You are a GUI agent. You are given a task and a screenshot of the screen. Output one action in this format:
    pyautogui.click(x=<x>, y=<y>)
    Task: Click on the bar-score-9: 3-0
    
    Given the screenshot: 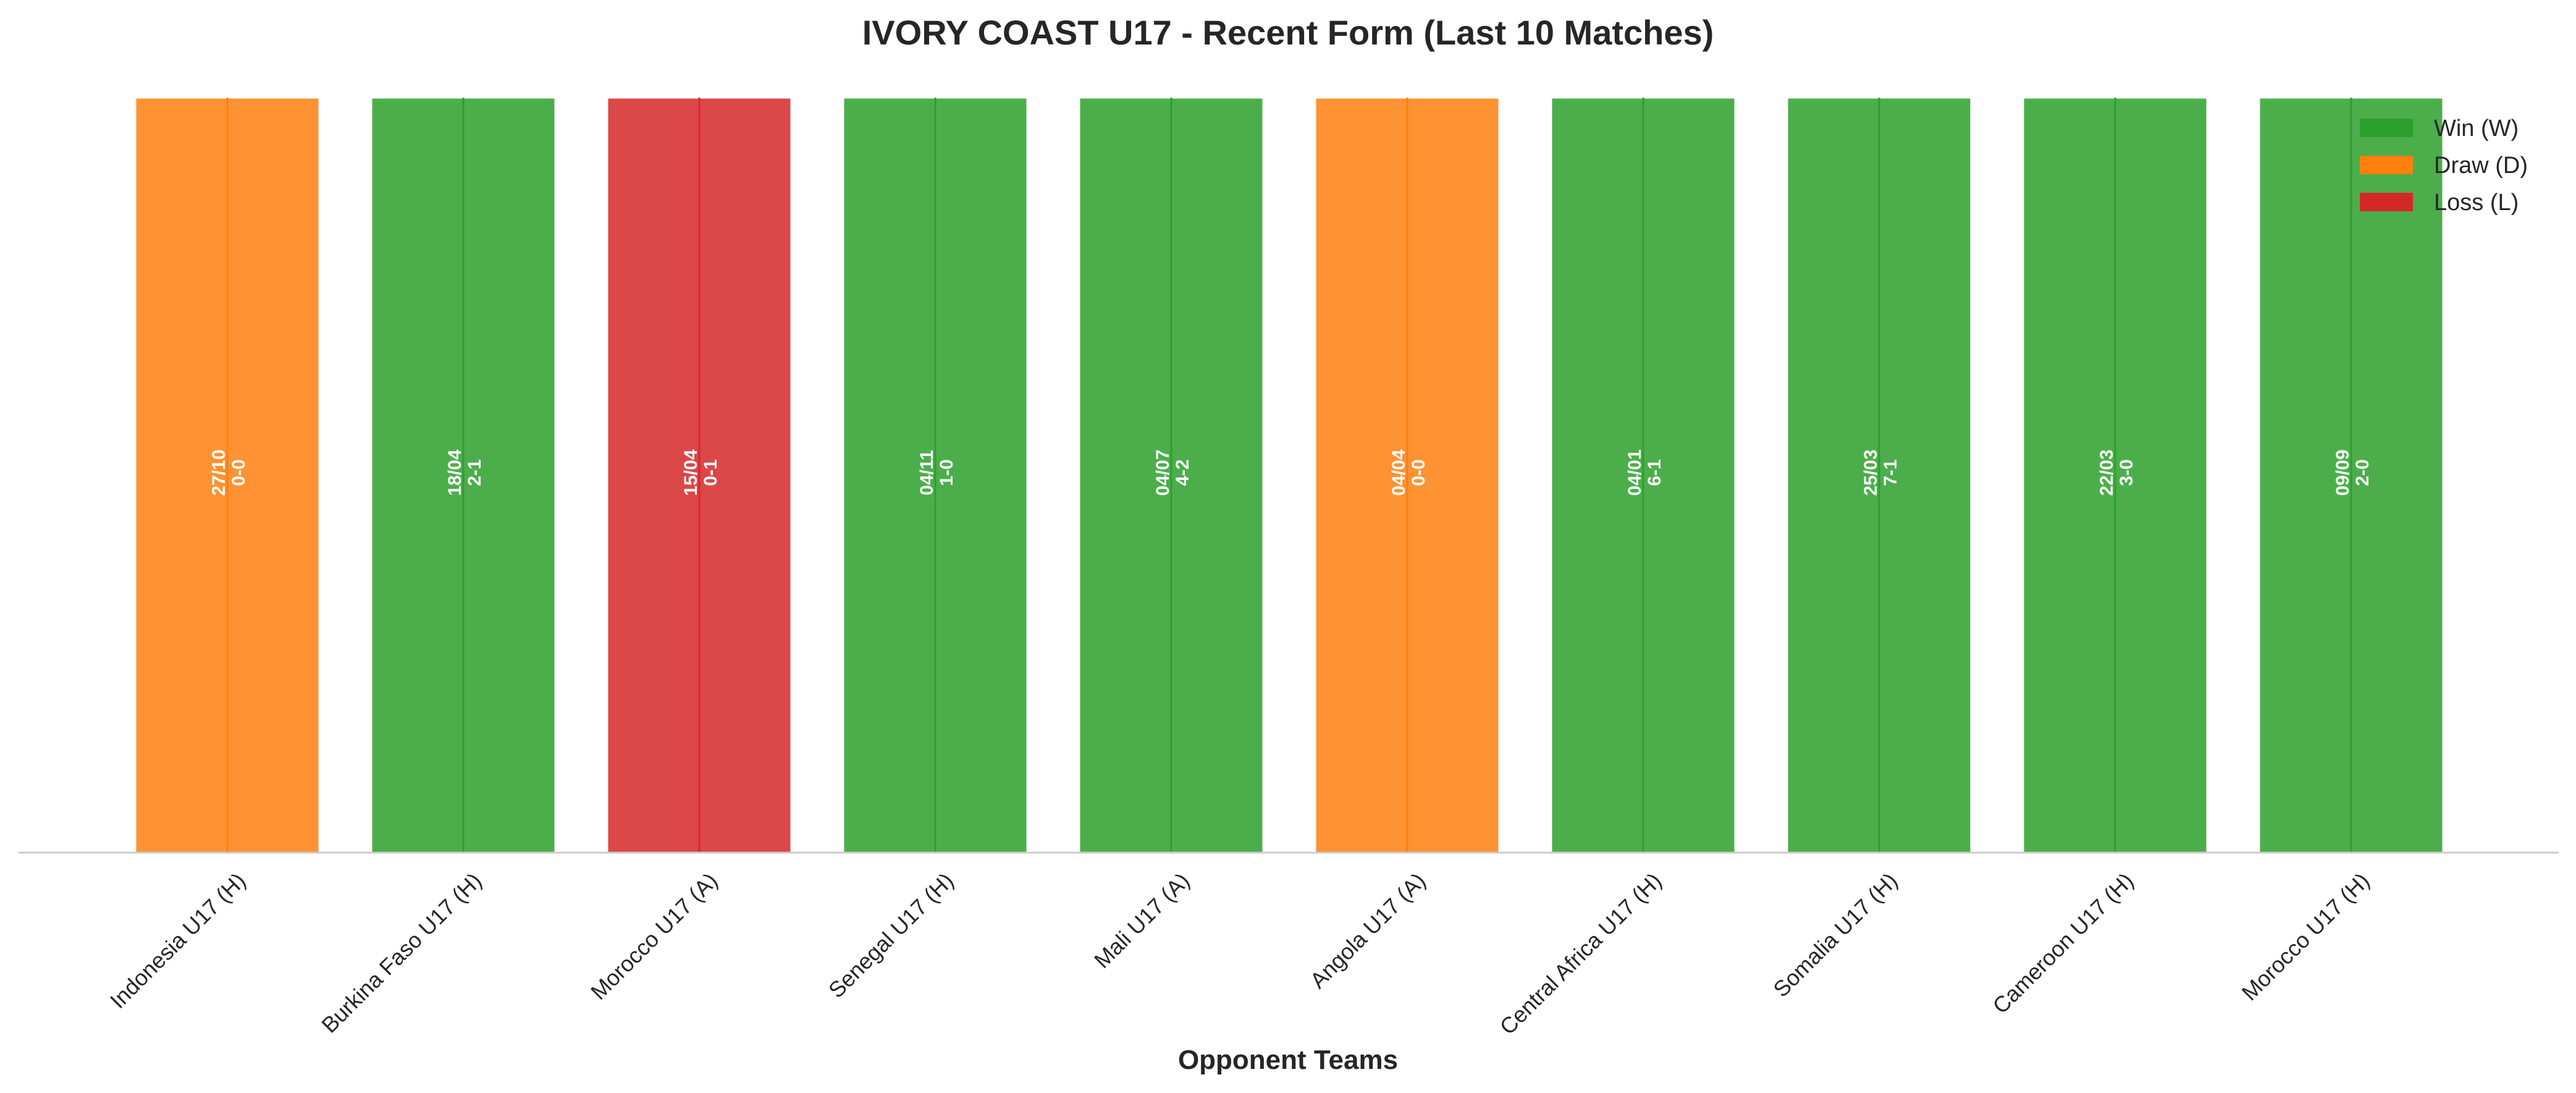 What is the action you would take?
    pyautogui.click(x=2126, y=473)
    